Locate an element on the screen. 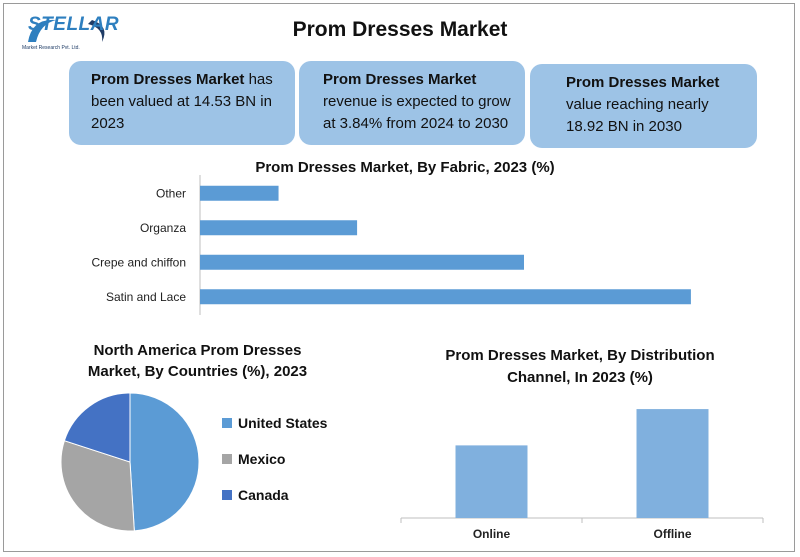 This screenshot has width=800, height=557. fabric-chart-title: Prom Dresses Market, By Fabric, 2023 (%) is located at coordinates (405, 167).